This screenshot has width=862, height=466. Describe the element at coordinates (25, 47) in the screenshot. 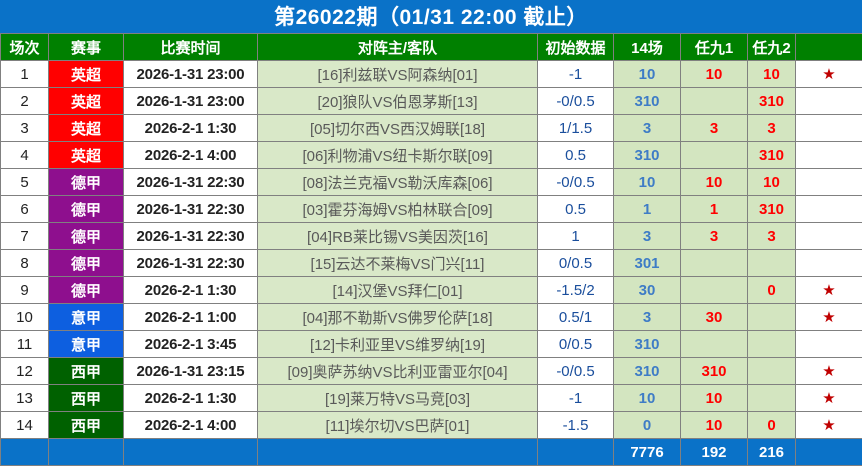

I see `column-header-no: 场次` at that location.